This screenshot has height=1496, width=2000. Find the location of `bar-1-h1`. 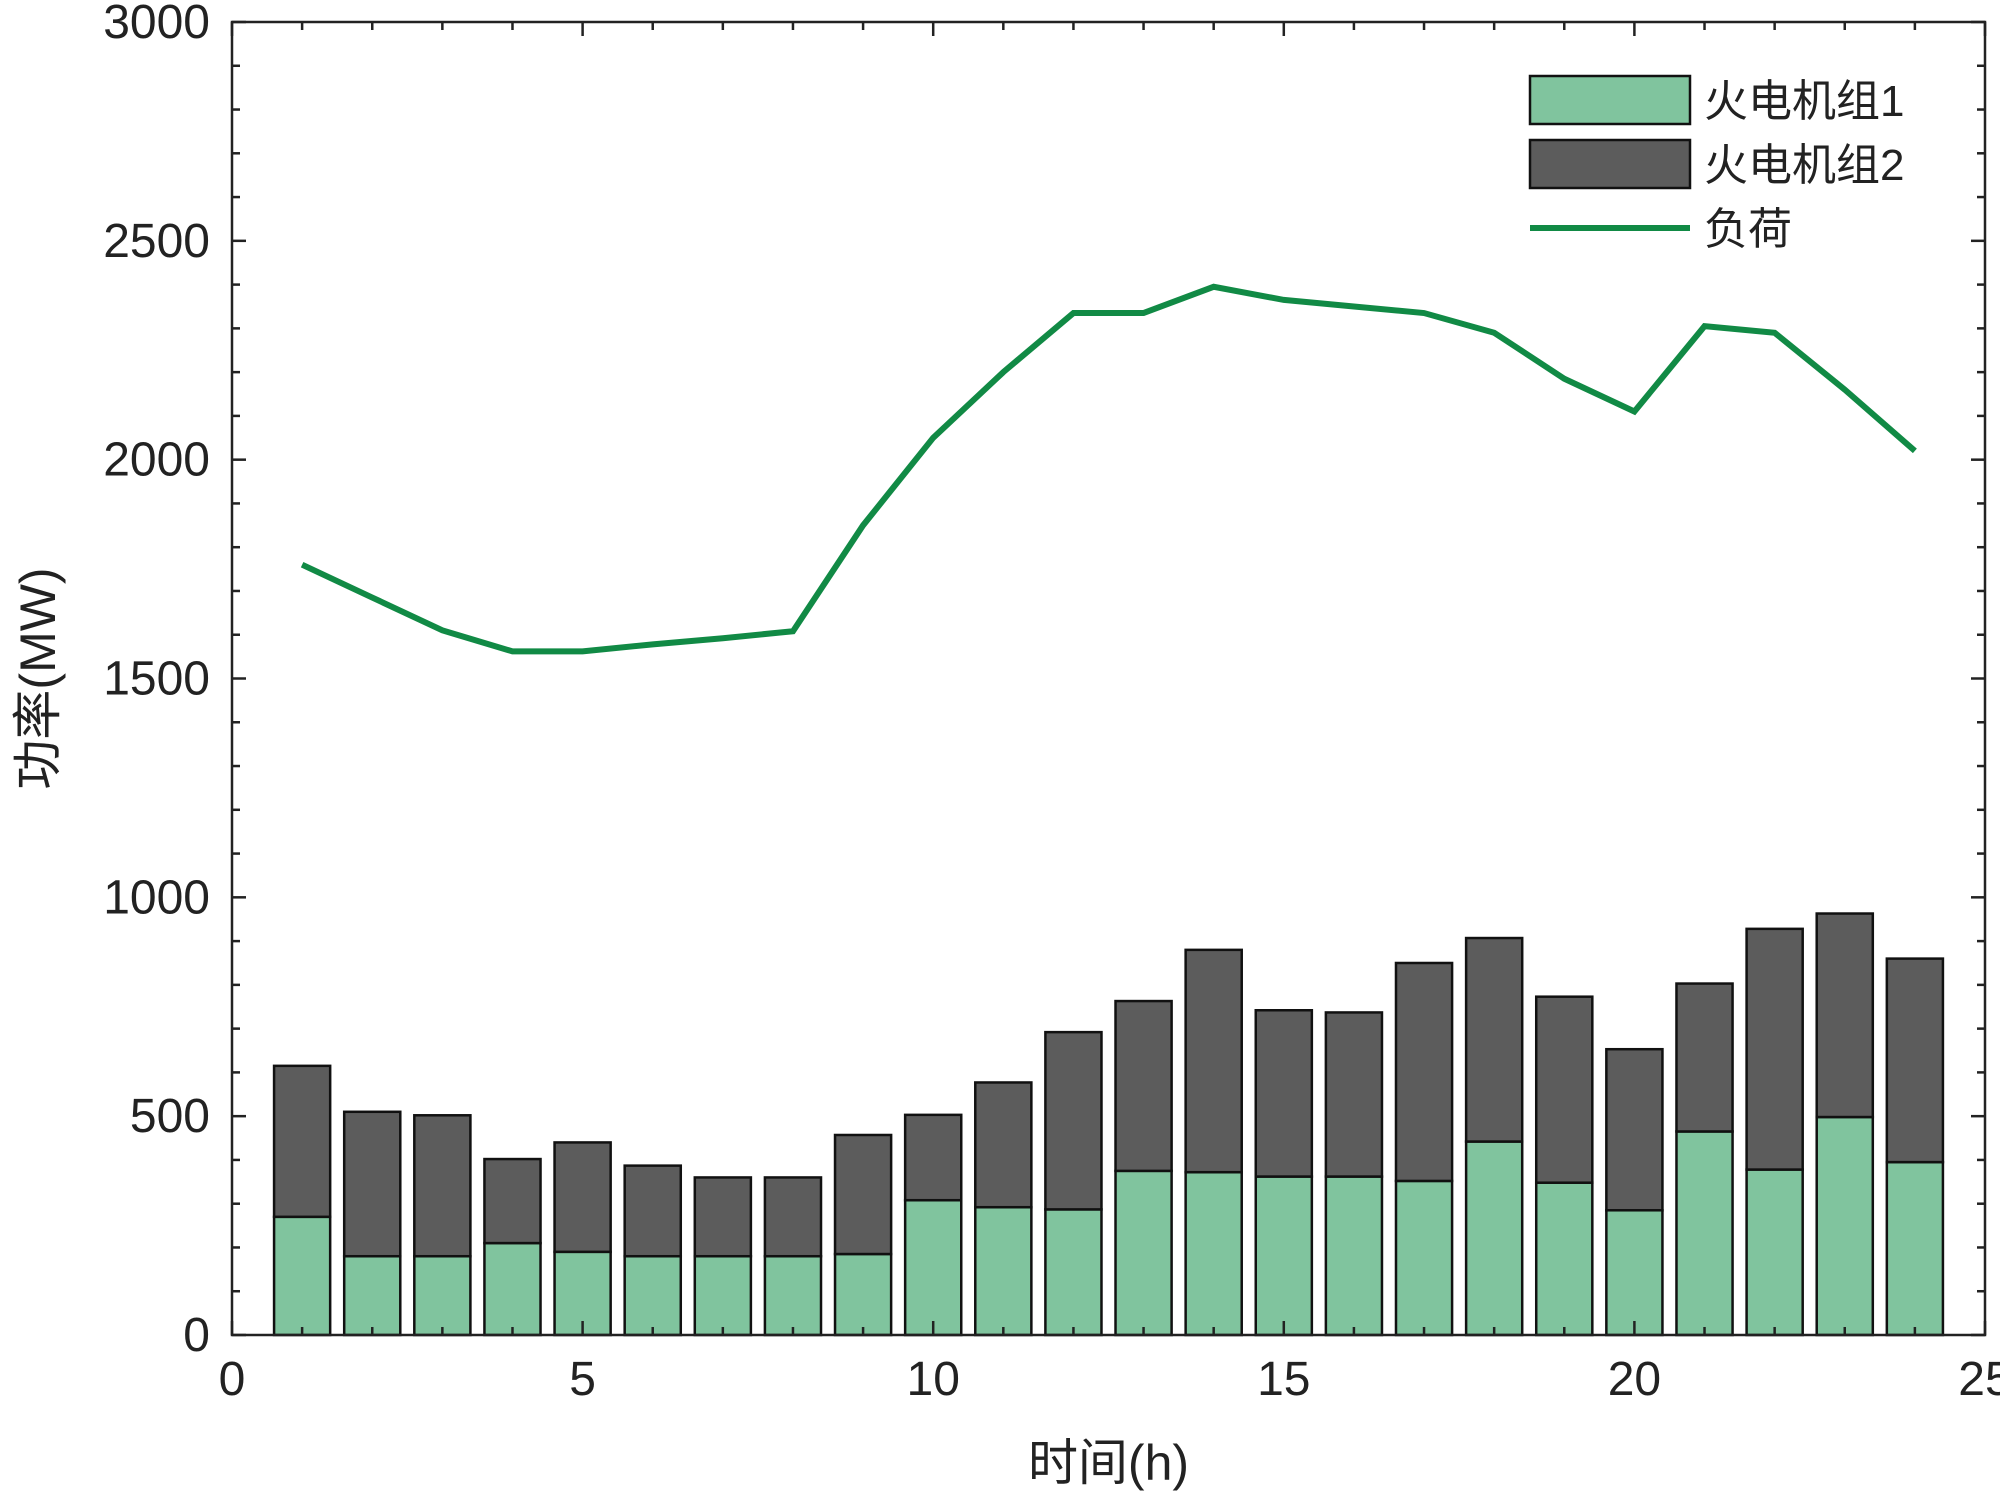

bar-1-h1 is located at coordinates (302, 1276).